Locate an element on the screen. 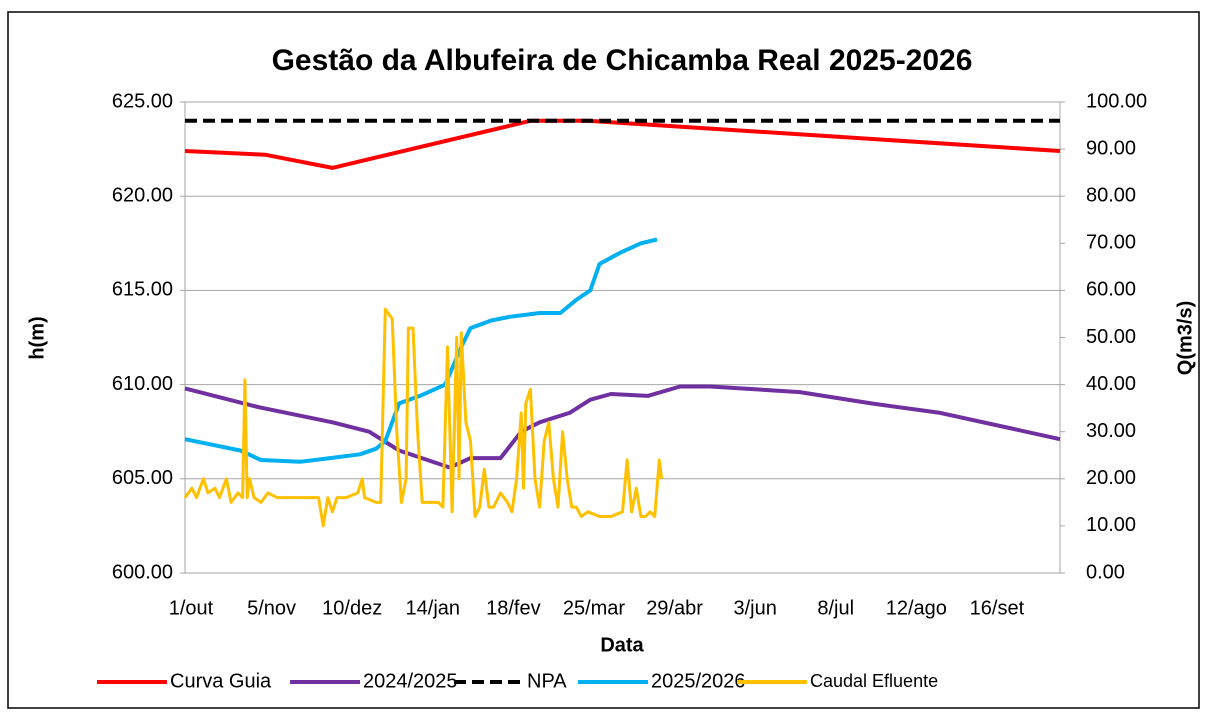  y-tick-label: 610.00 is located at coordinates (142, 384).